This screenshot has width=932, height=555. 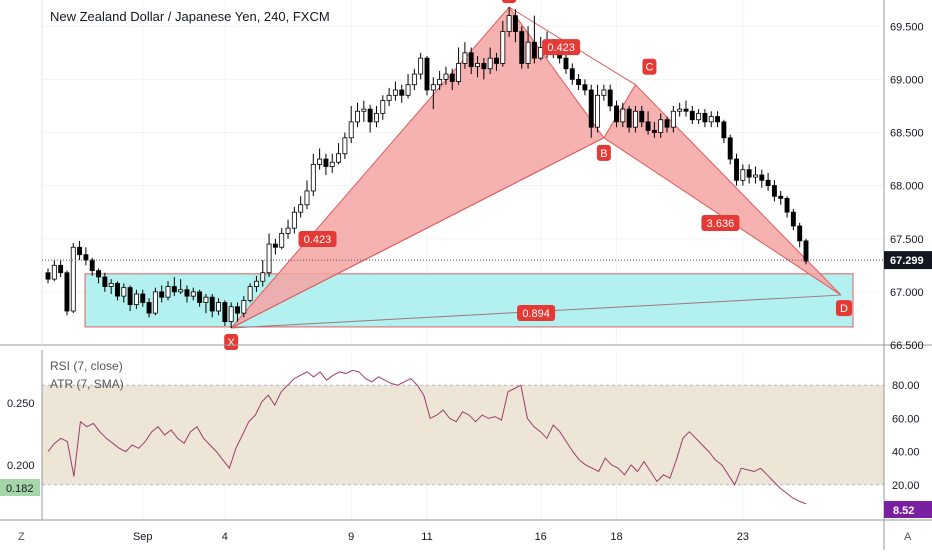 What do you see at coordinates (907, 80) in the screenshot?
I see `price-axis-label: 69.000` at bounding box center [907, 80].